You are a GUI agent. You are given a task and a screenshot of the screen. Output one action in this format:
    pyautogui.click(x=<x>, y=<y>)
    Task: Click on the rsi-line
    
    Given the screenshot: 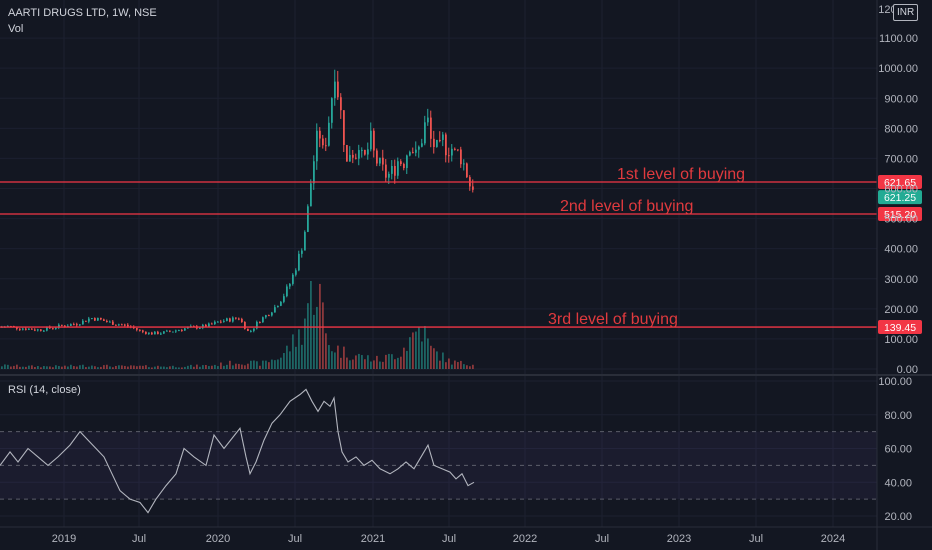 What is the action you would take?
    pyautogui.click(x=237, y=451)
    